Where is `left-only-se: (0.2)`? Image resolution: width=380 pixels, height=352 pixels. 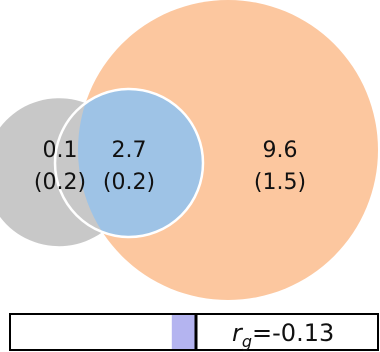
left-only-se: (0.2) is located at coordinates (60, 182).